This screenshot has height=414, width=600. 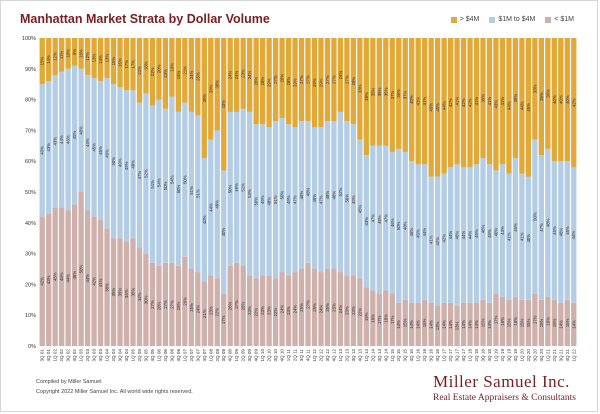 What do you see at coordinates (327, 355) in the screenshot?
I see `x-tick-label: 3Q 12` at bounding box center [327, 355].